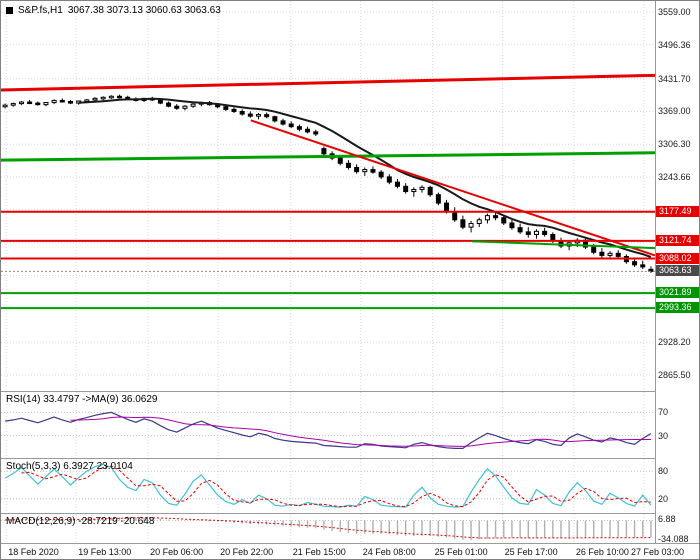 The image size is (700, 560). What do you see at coordinates (677, 425) in the screenshot?
I see `rsi-axis: 70 30` at bounding box center [677, 425].